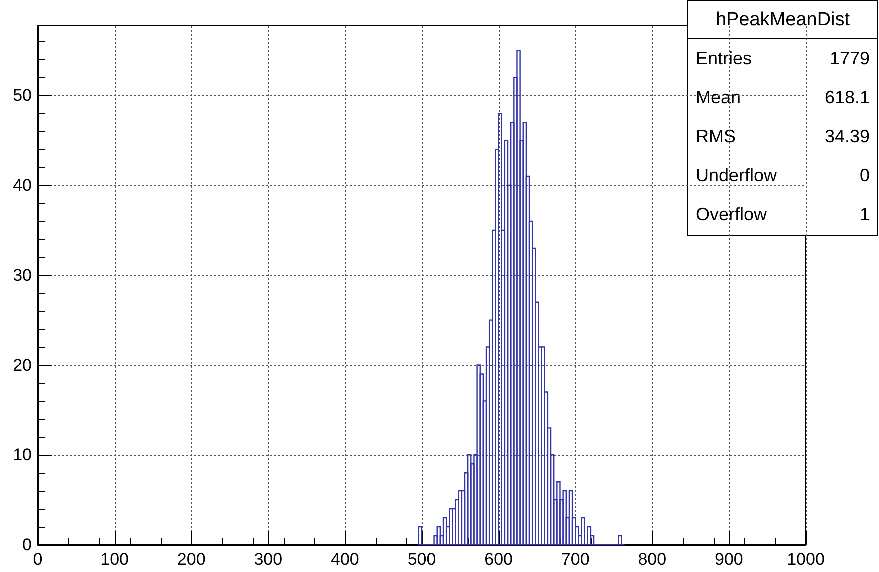  What do you see at coordinates (268, 559) in the screenshot?
I see `x-tick-label: 300` at bounding box center [268, 559].